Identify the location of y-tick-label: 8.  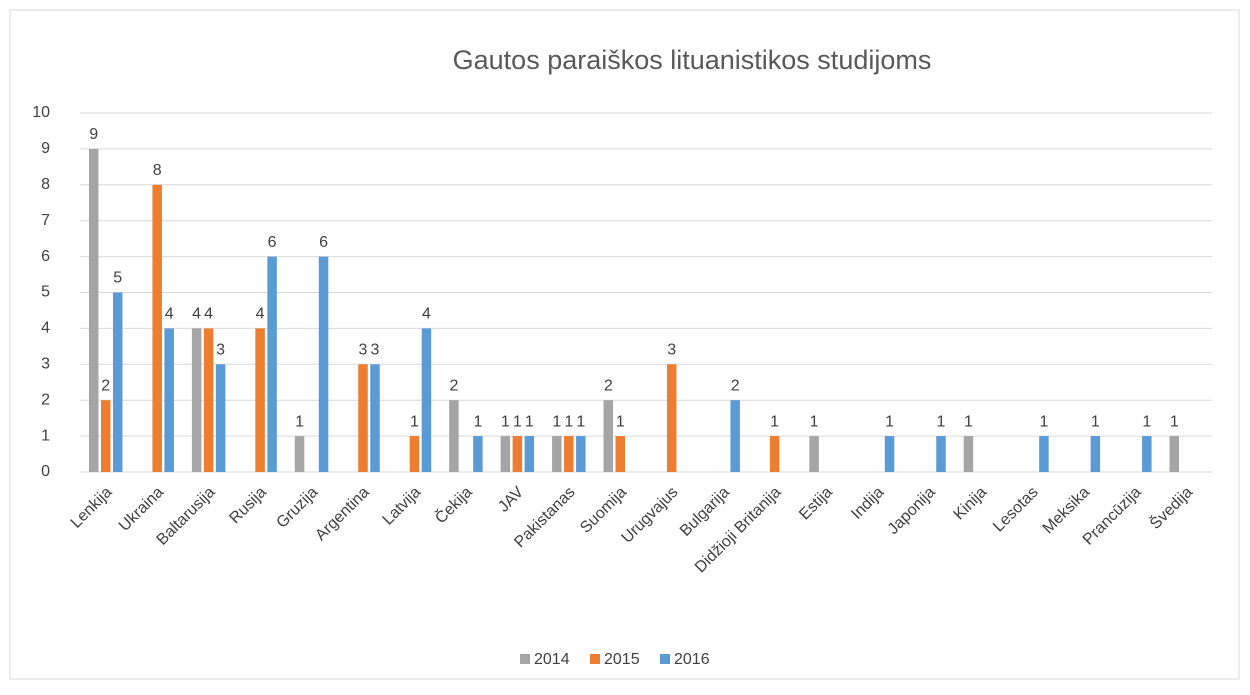
(45, 184).